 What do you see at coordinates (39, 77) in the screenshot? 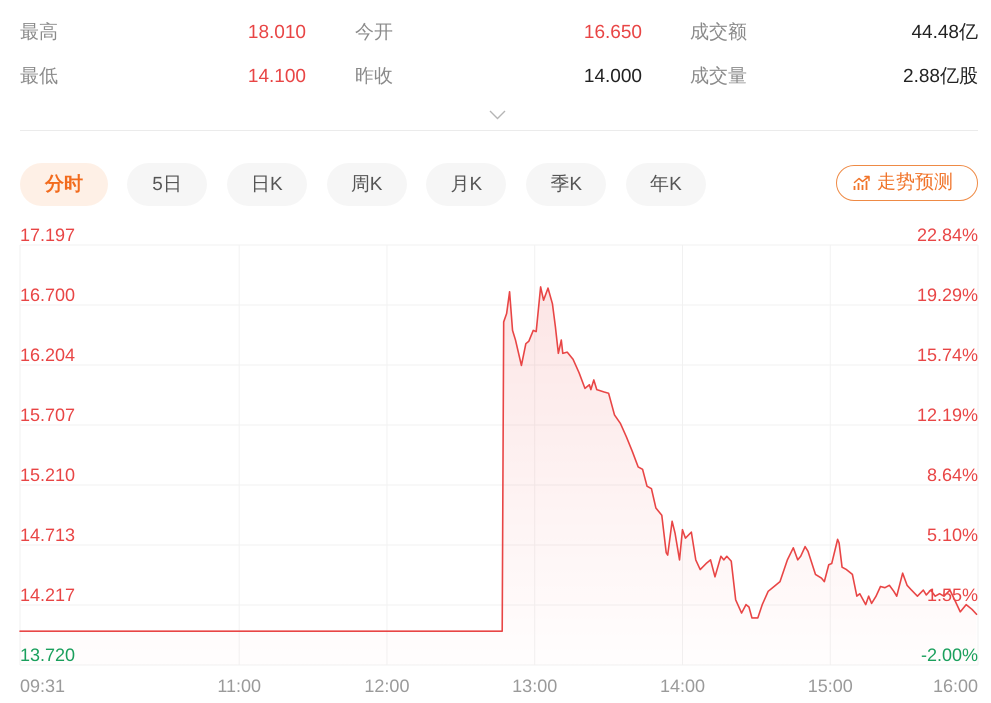
I see `text: 最低` at bounding box center [39, 77].